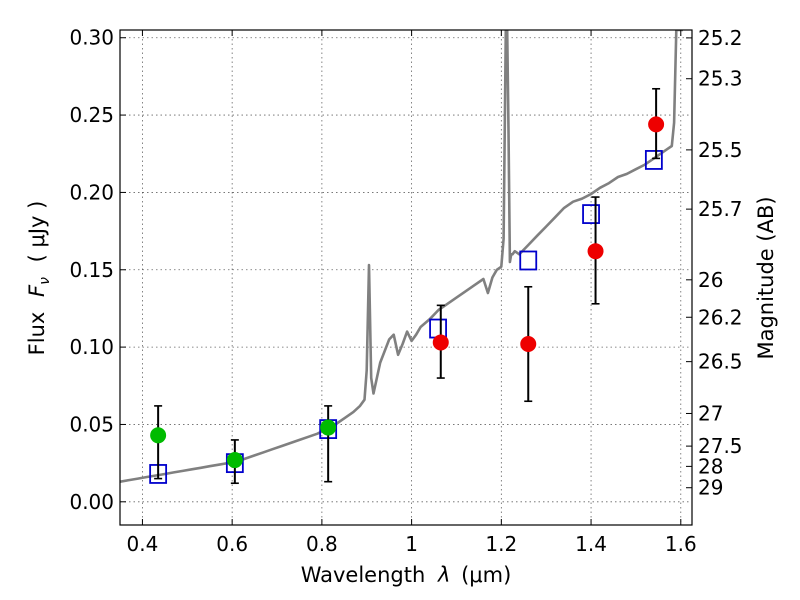  I want to click on magnitude-tick-label: 25.2, so click(720, 38).